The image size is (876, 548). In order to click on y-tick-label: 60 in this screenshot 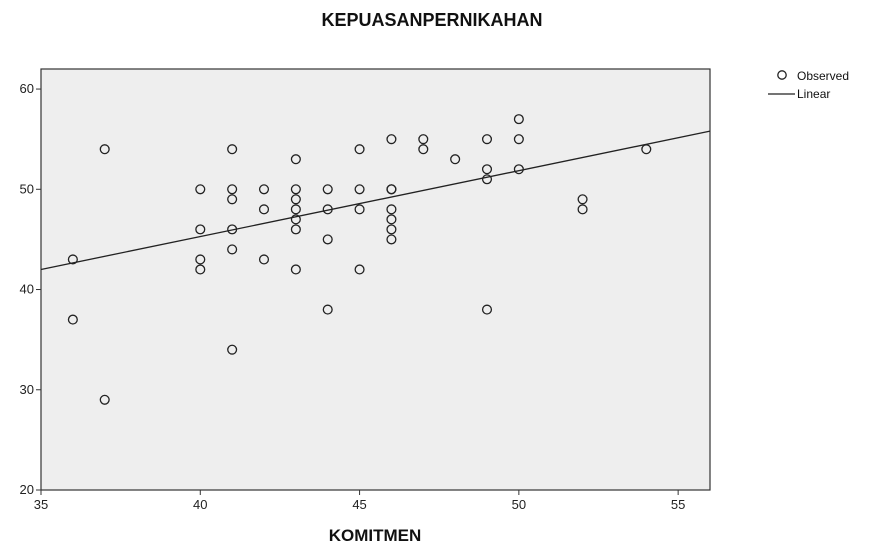, I will do `click(27, 88)`.